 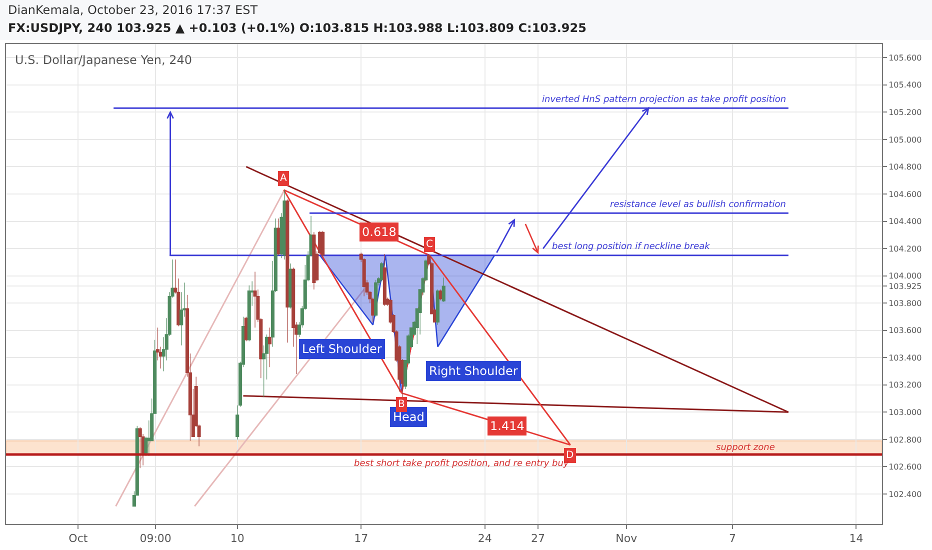 I want to click on y-tick-label: 104.000, so click(x=905, y=276).